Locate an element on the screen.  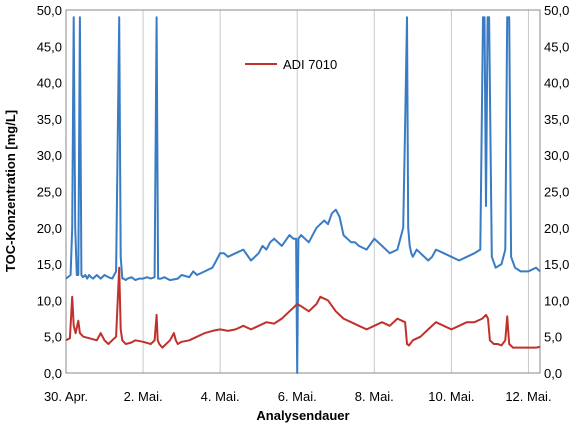
y-tick-label: 20,0 is located at coordinates (49, 228).